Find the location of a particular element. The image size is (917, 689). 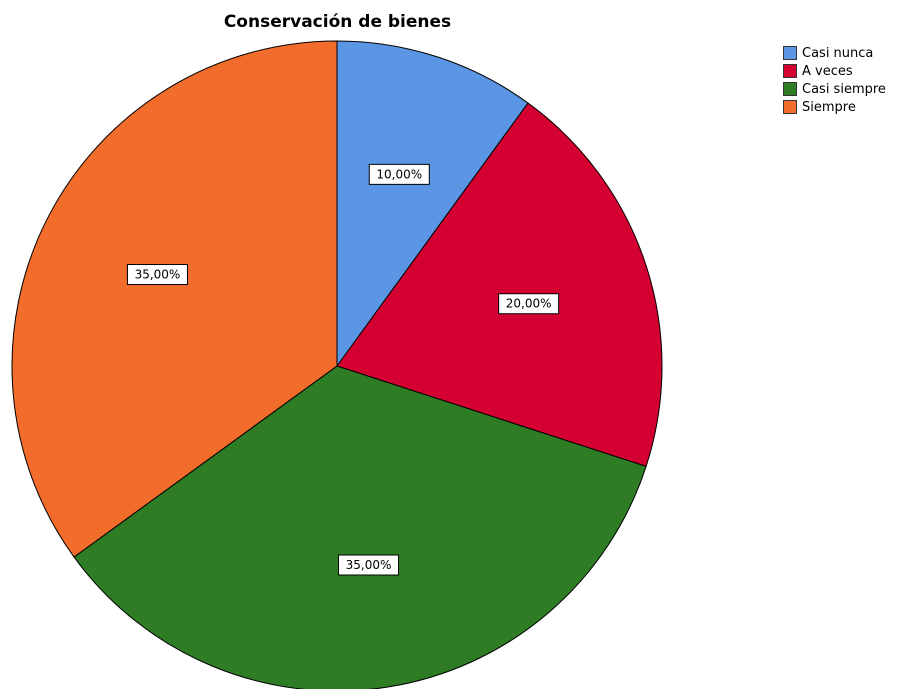

slice-label-text: 10,00% is located at coordinates (399, 174).